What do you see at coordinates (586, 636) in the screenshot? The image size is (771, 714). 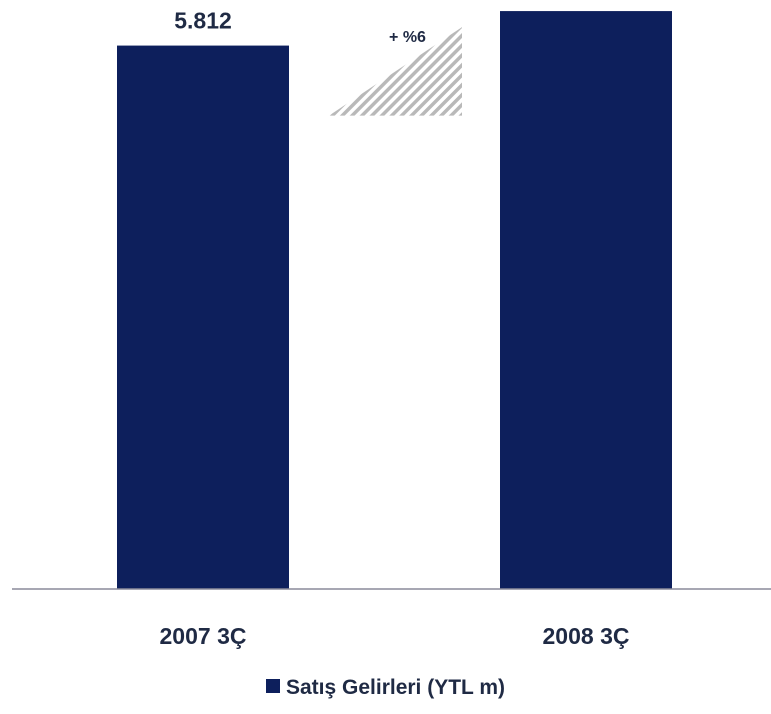 I see `category-label-2: 2008 3Ç` at bounding box center [586, 636].